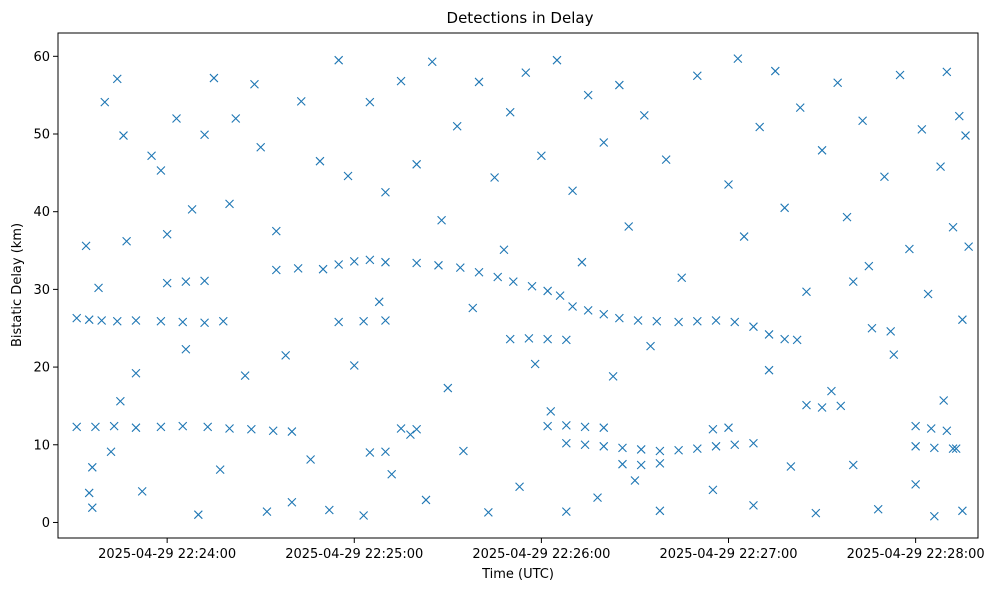  Describe the element at coordinates (916, 554) in the screenshot. I see `x-tick-label: 2025-04-29 22:28:00` at that location.